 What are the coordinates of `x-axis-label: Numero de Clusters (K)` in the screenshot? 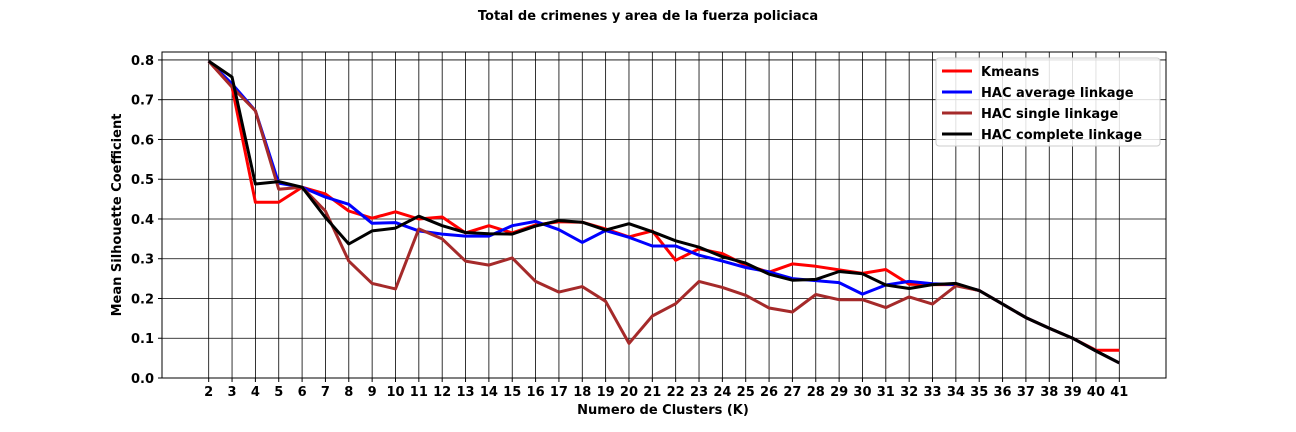 It's located at (663, 410).